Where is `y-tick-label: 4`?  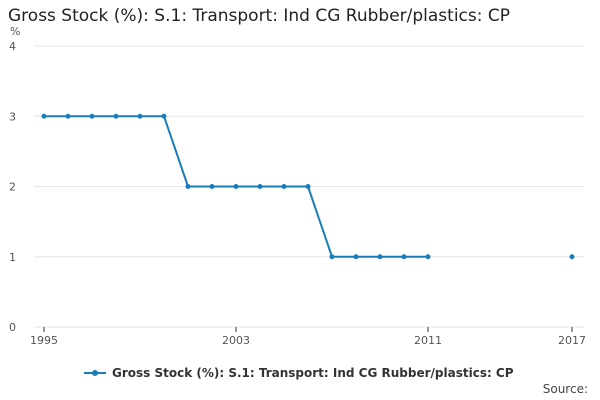 y-tick-label: 4 is located at coordinates (12, 46).